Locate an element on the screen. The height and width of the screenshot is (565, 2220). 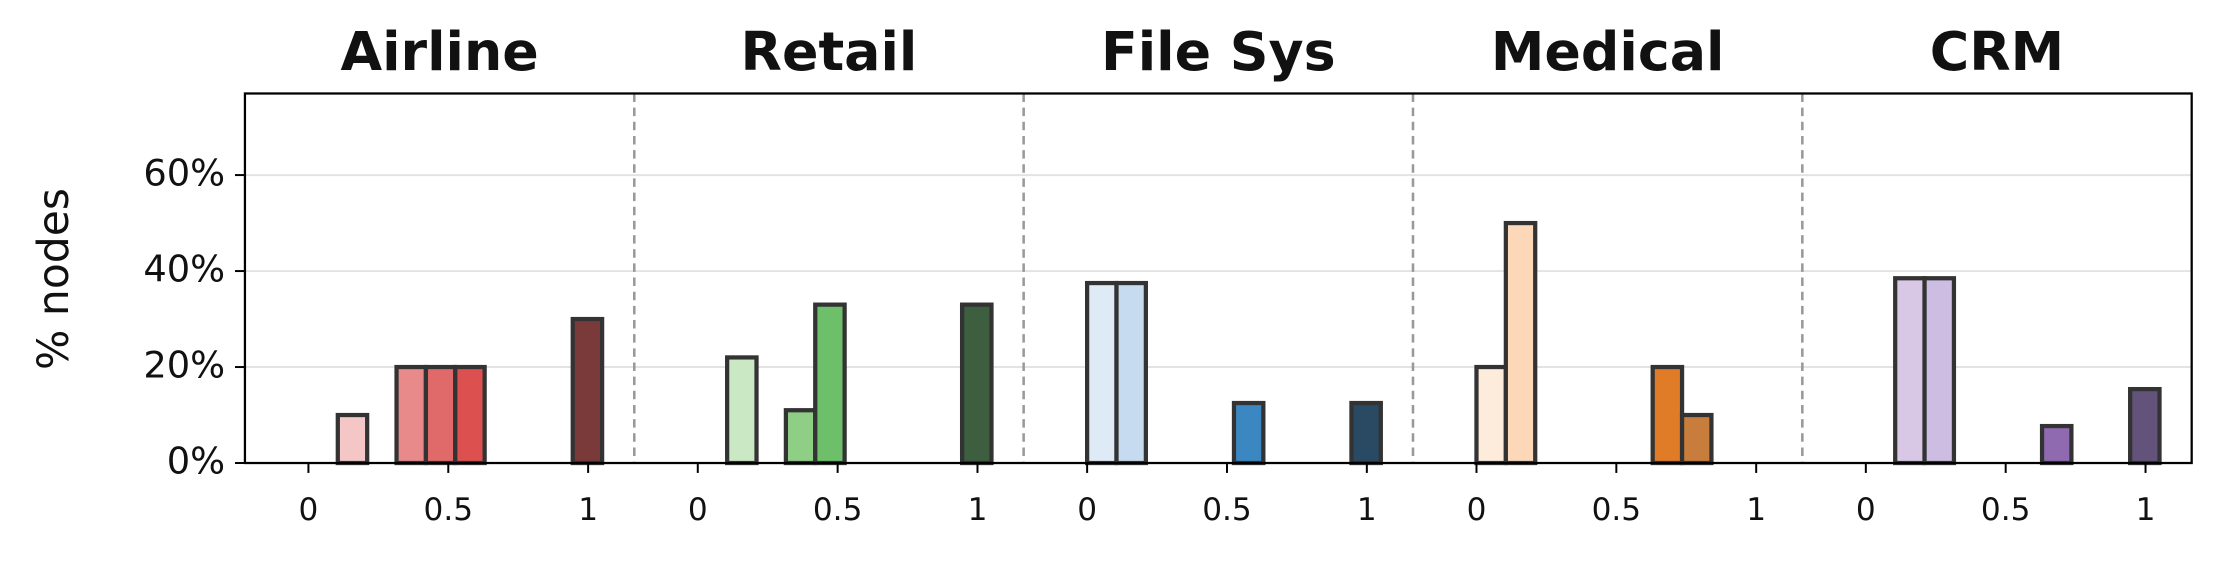
y-tick-label: 40% is located at coordinates (184, 269).